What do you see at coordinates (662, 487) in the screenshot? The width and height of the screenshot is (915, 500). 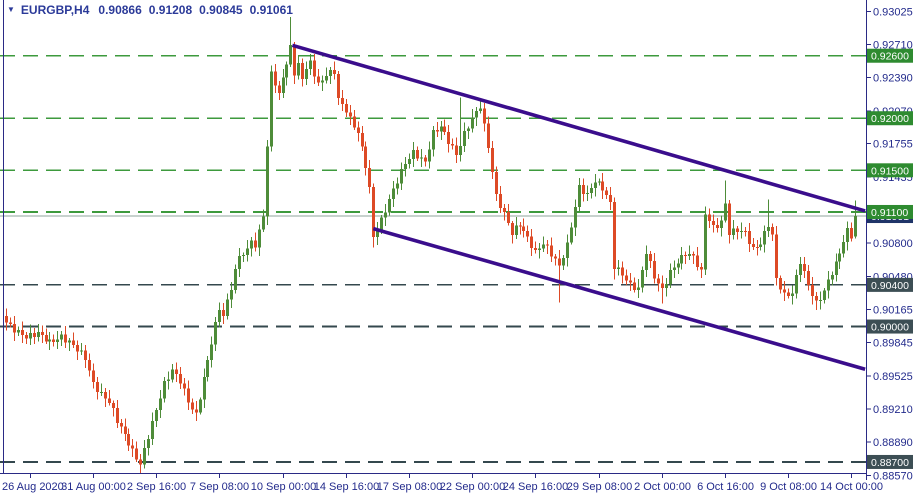 I see `x-axis-tick-label: 2 Oct 00:00` at bounding box center [662, 487].